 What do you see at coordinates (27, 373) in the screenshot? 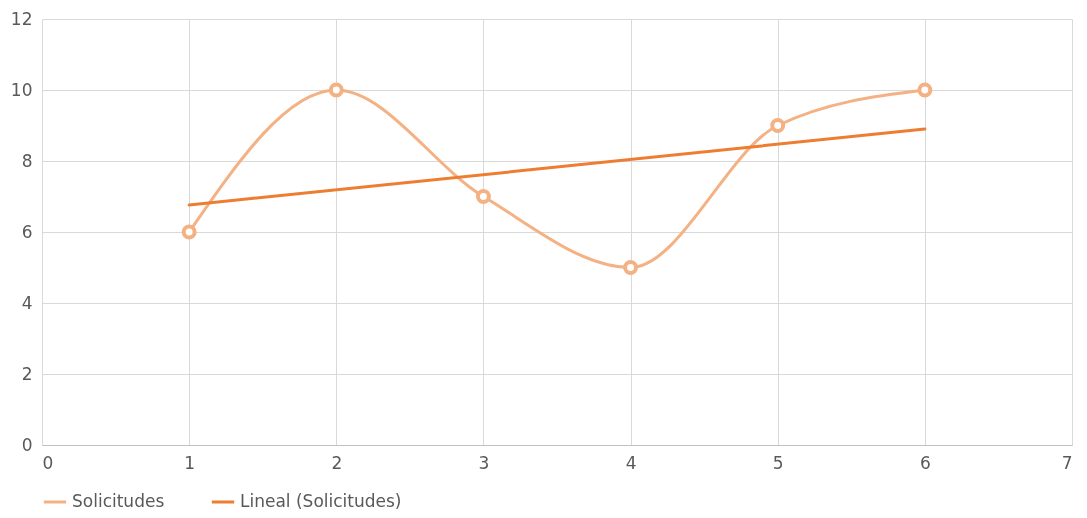
I see `y-tick-label: 2` at bounding box center [27, 373].